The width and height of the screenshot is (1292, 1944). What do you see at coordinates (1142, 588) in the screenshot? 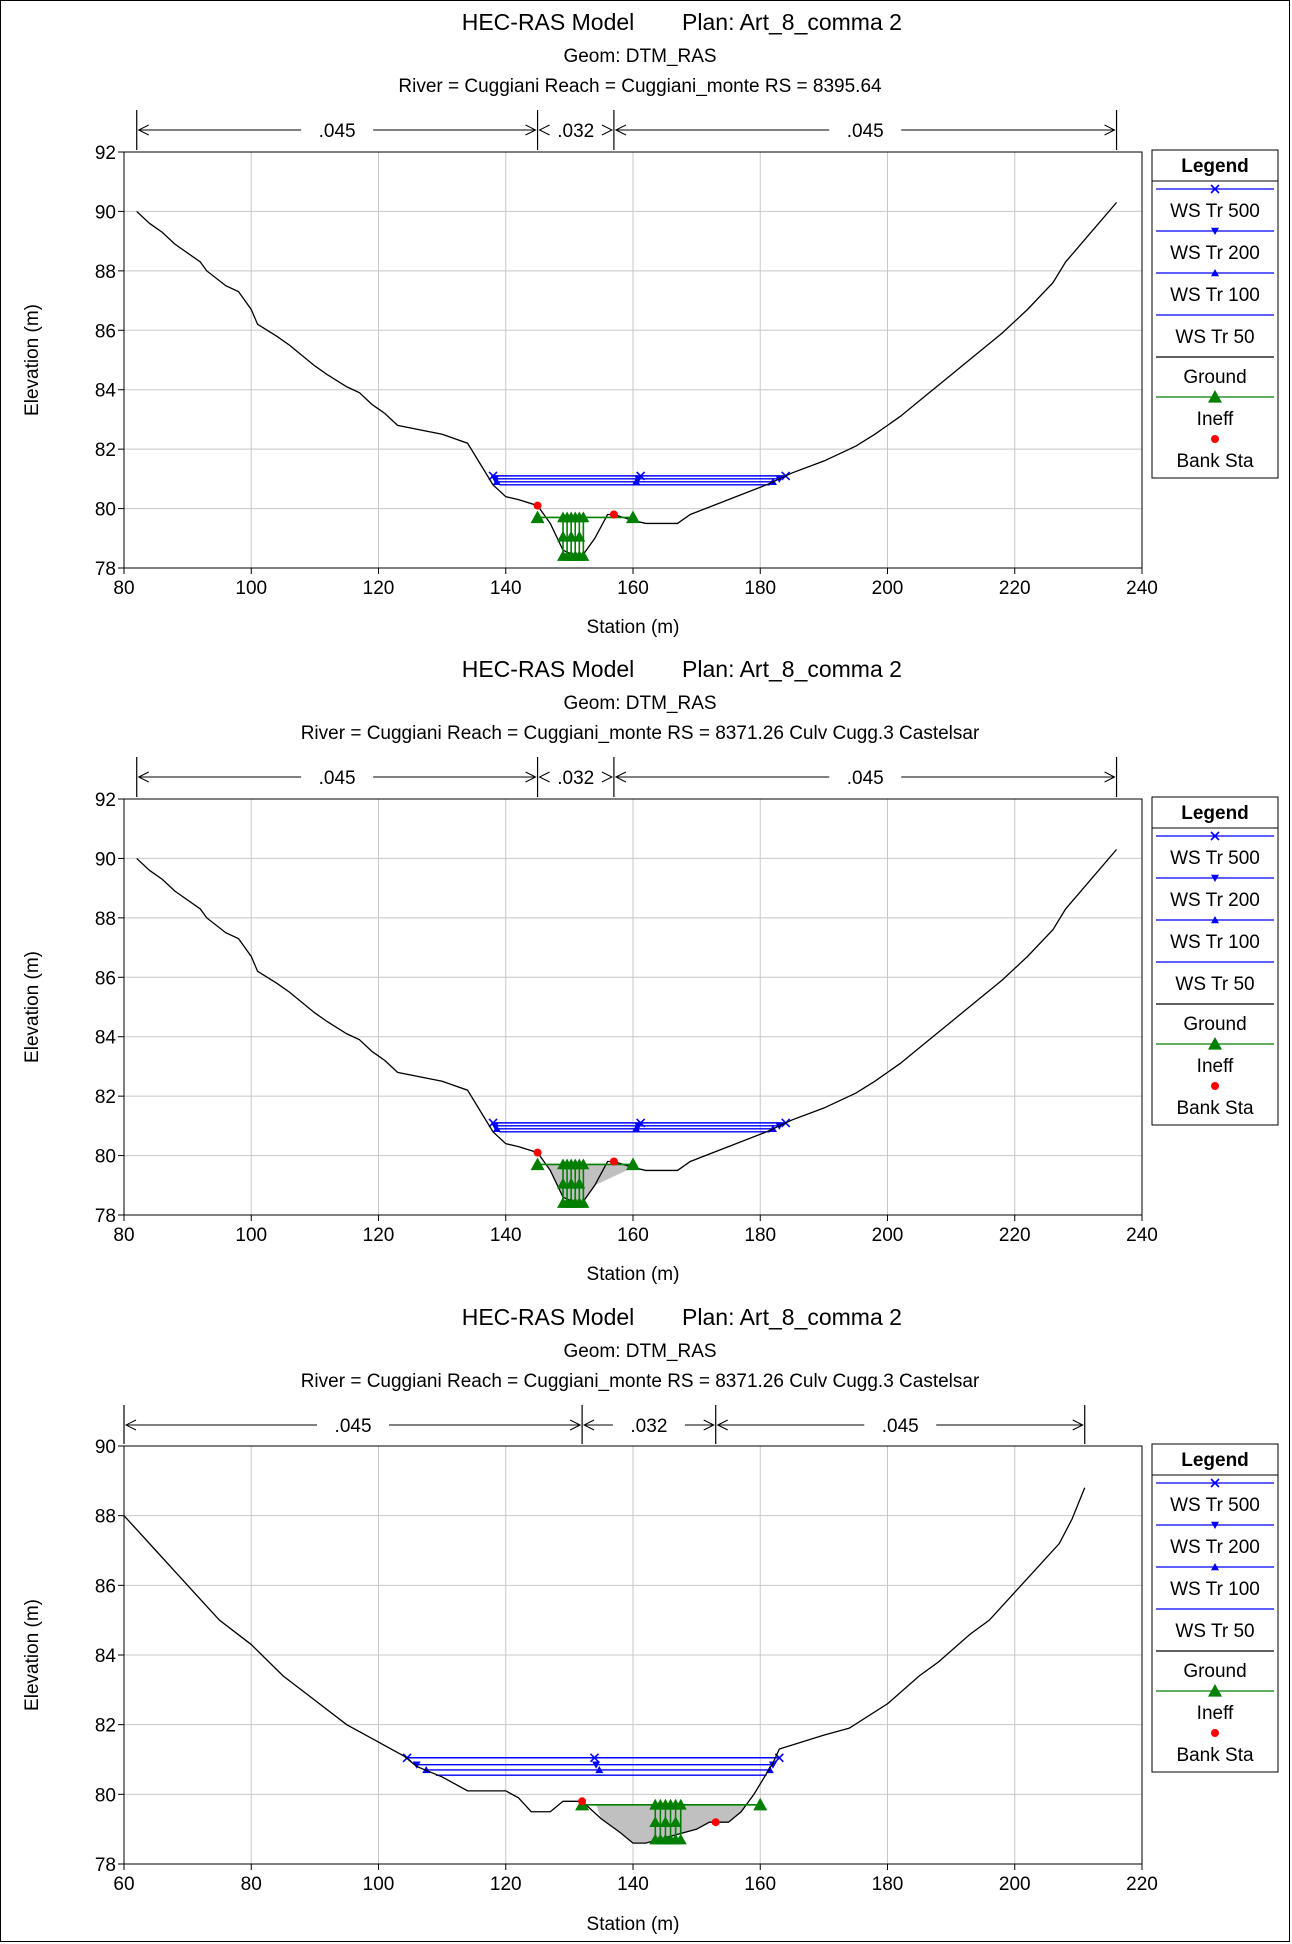
I see `x-tick-label: 240` at bounding box center [1142, 588].